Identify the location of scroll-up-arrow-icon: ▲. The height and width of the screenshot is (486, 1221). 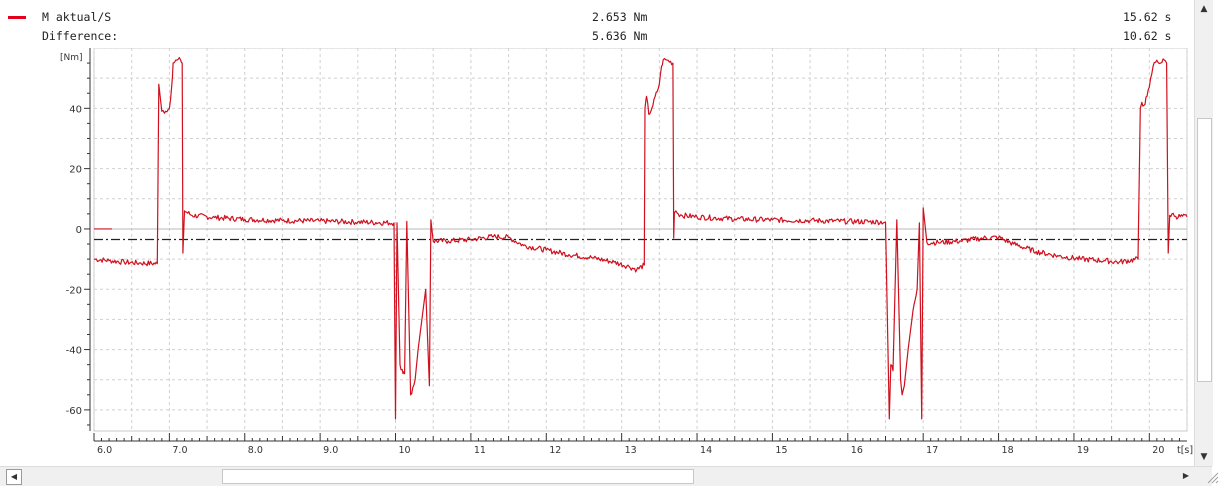
(1204, 9).